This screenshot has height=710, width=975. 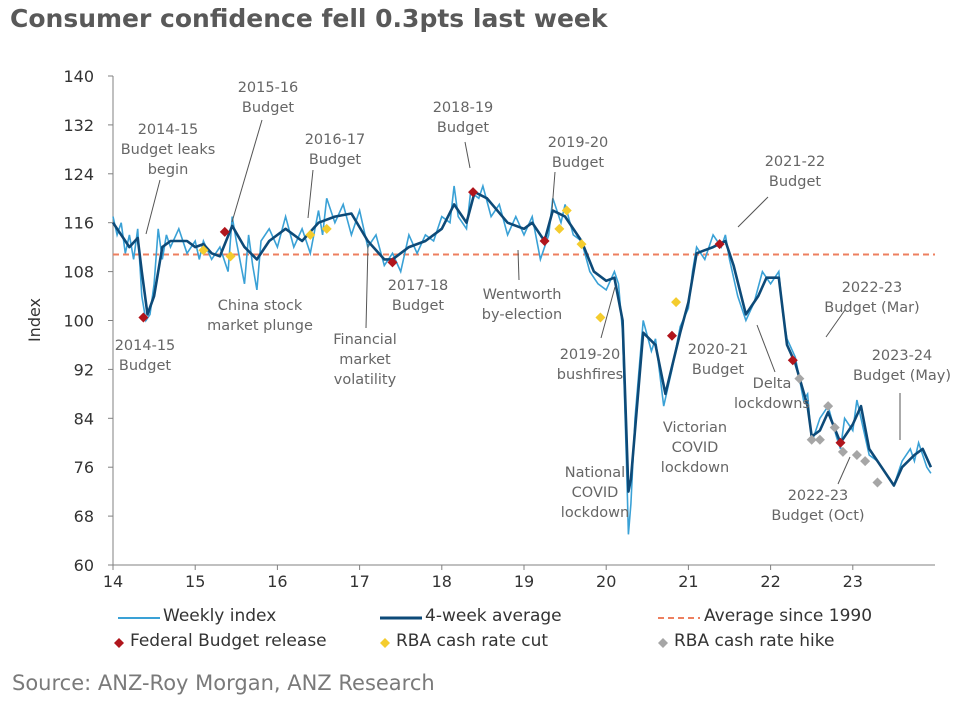 I want to click on legend-budget: Federal Budget release, so click(x=228, y=641).